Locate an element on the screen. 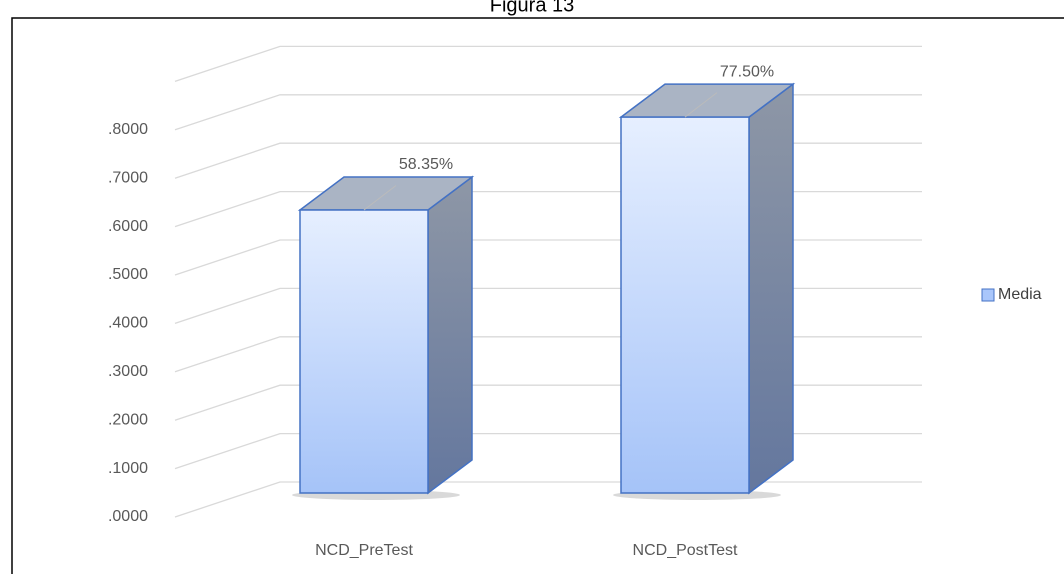 Image resolution: width=1064 pixels, height=574 pixels. y-tick-label: .7000 is located at coordinates (128, 177).